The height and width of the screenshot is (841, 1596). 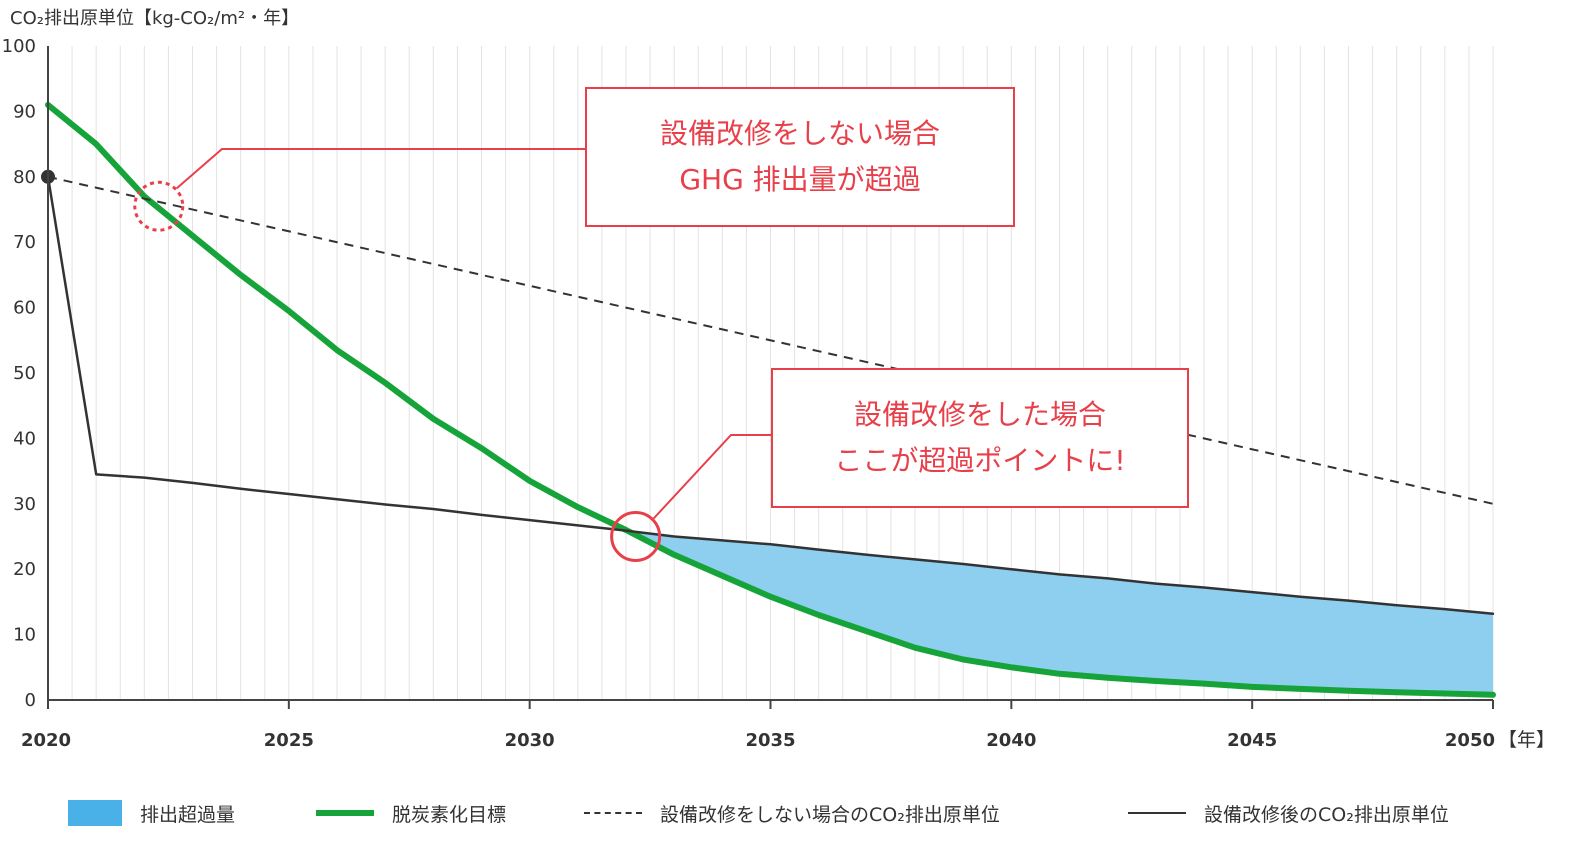 What do you see at coordinates (289, 740) in the screenshot?
I see `x-tick-label: 2025` at bounding box center [289, 740].